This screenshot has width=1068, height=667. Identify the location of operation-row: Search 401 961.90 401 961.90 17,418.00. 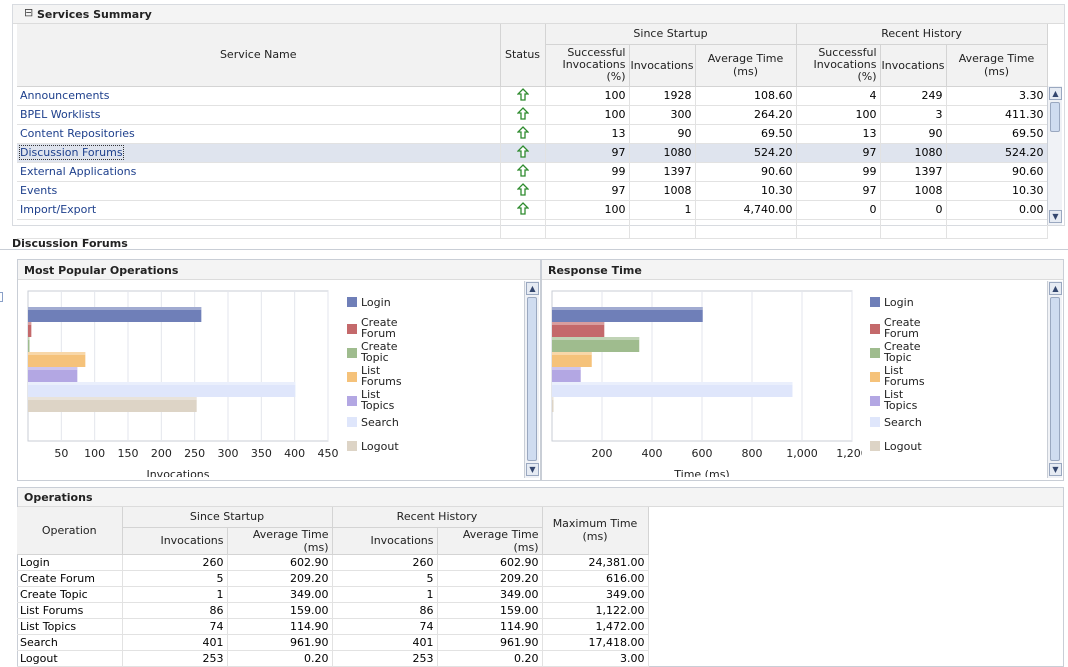
(333, 642).